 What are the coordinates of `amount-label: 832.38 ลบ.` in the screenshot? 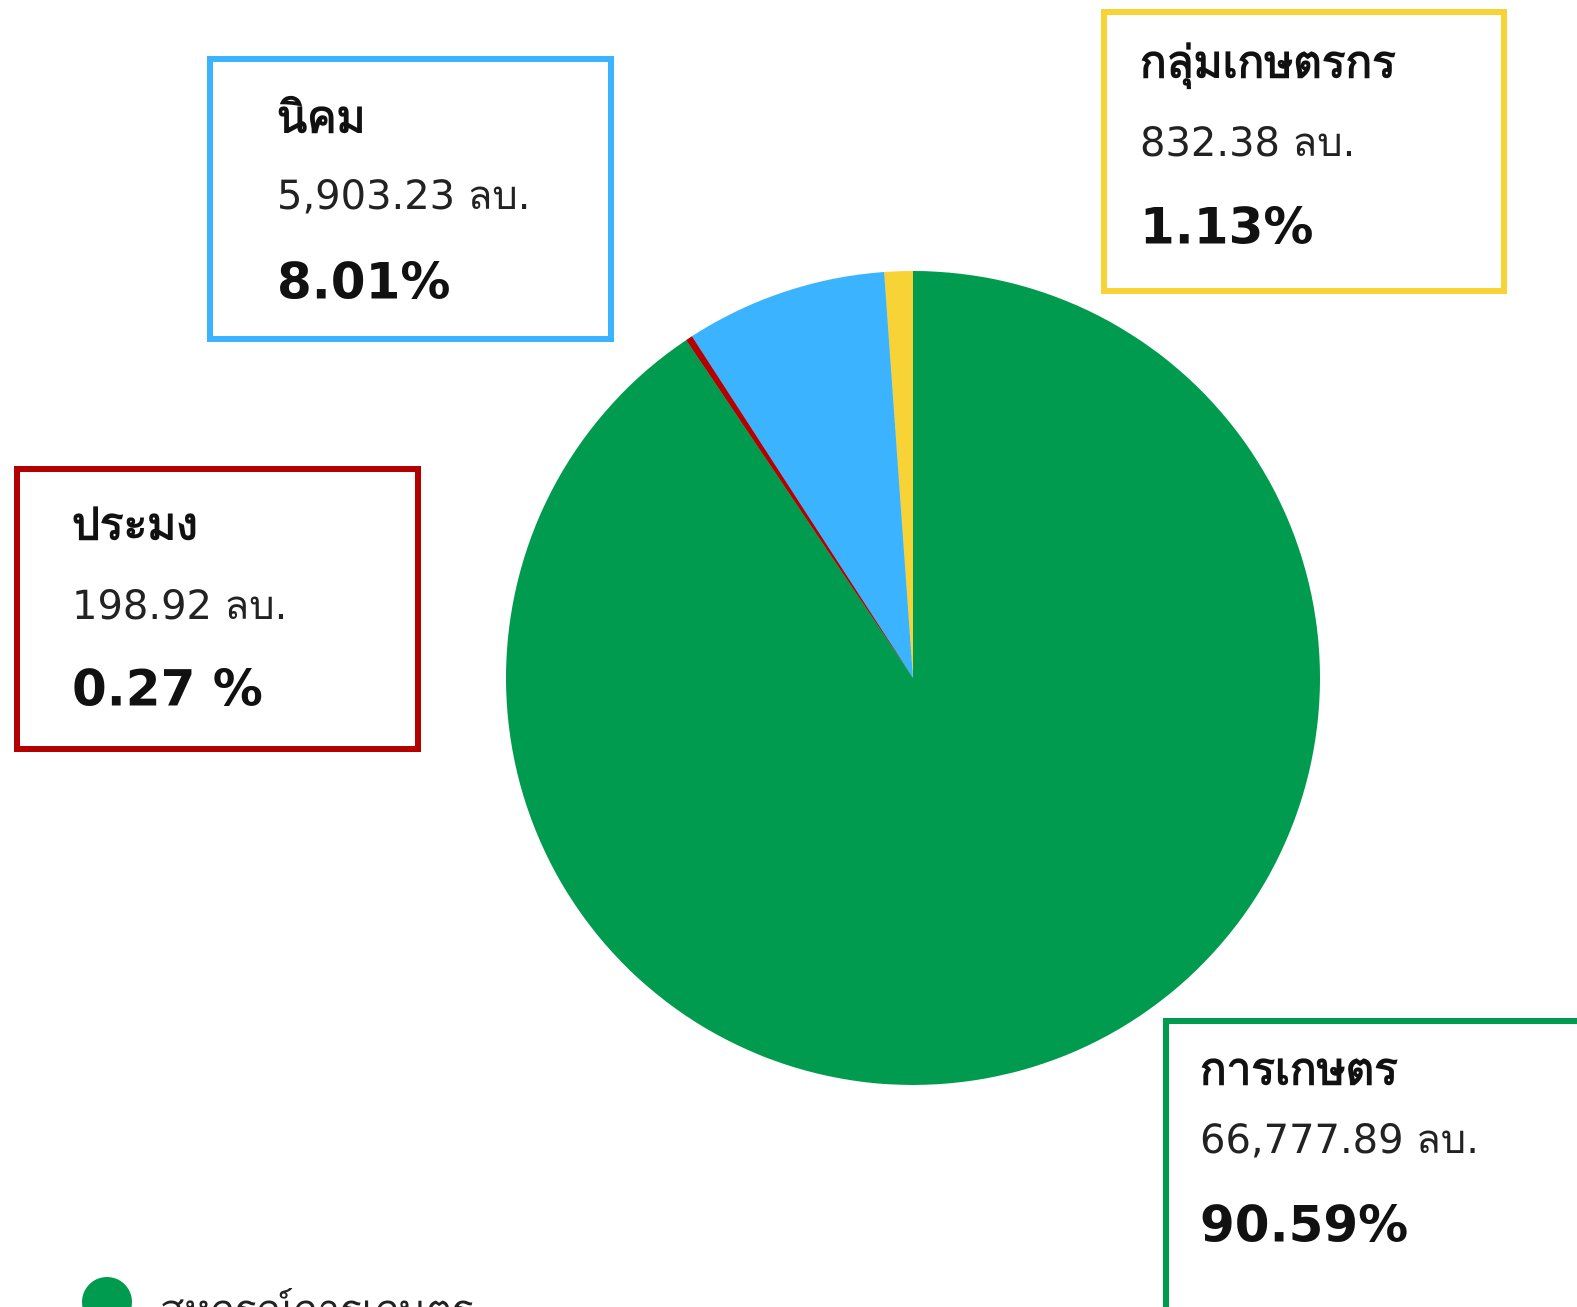 It's located at (1247, 143).